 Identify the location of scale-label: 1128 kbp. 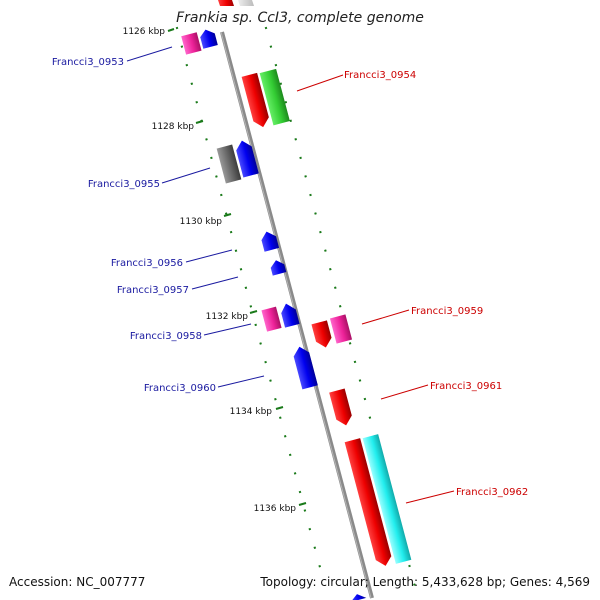
(173, 127).